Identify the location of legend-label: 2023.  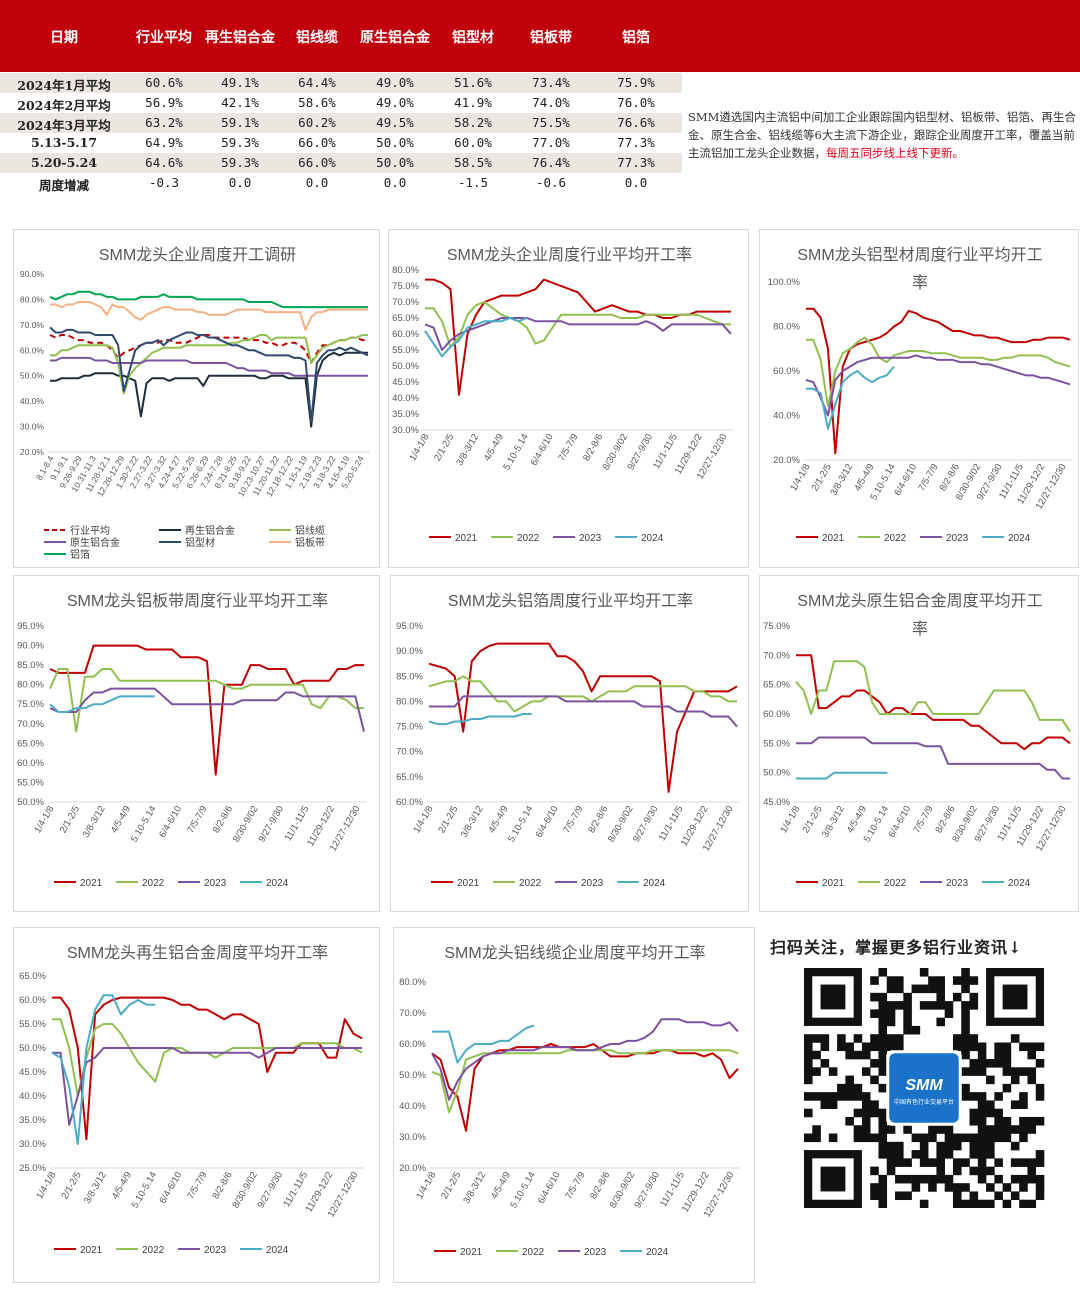
(957, 883).